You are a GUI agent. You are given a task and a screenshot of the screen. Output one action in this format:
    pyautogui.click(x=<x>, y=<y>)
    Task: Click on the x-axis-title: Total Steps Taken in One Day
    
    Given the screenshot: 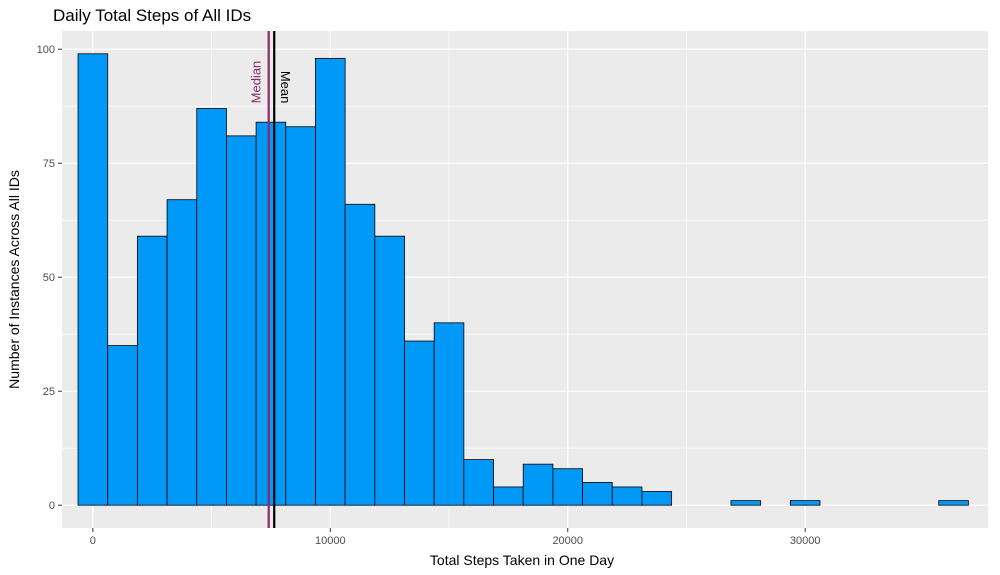 What is the action you would take?
    pyautogui.click(x=522, y=560)
    